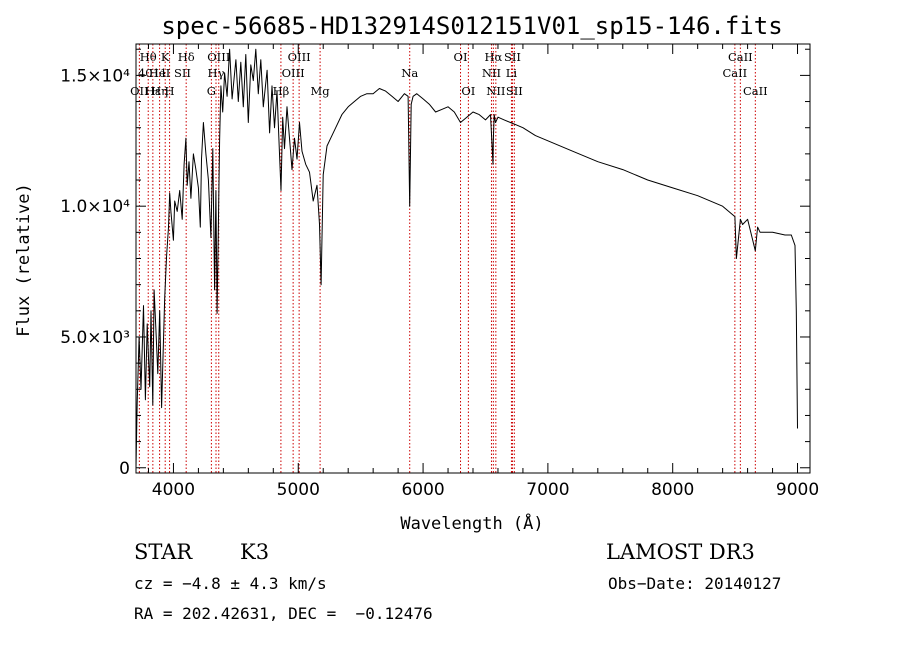 The width and height of the screenshot is (900, 649). Describe the element at coordinates (139, 91) in the screenshot. I see `spectral-line-label: OII` at that location.